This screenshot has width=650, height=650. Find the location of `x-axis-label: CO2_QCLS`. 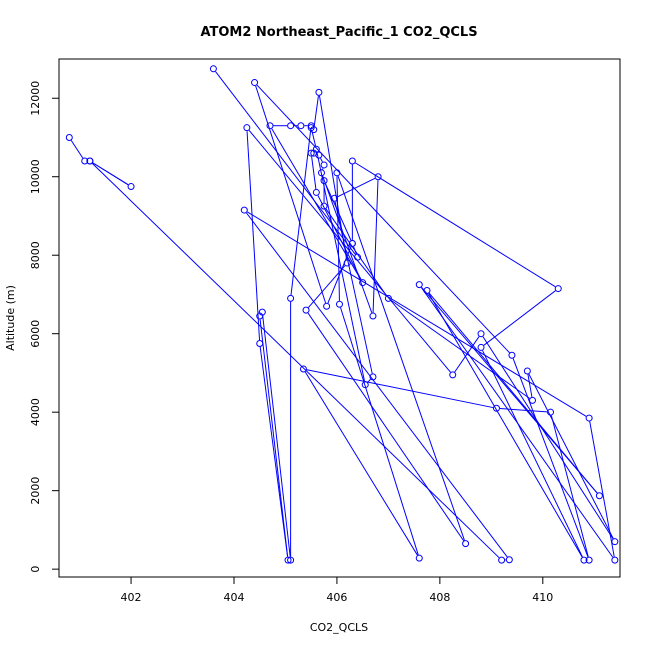

x-axis-label: CO2_QCLS is located at coordinates (339, 627).